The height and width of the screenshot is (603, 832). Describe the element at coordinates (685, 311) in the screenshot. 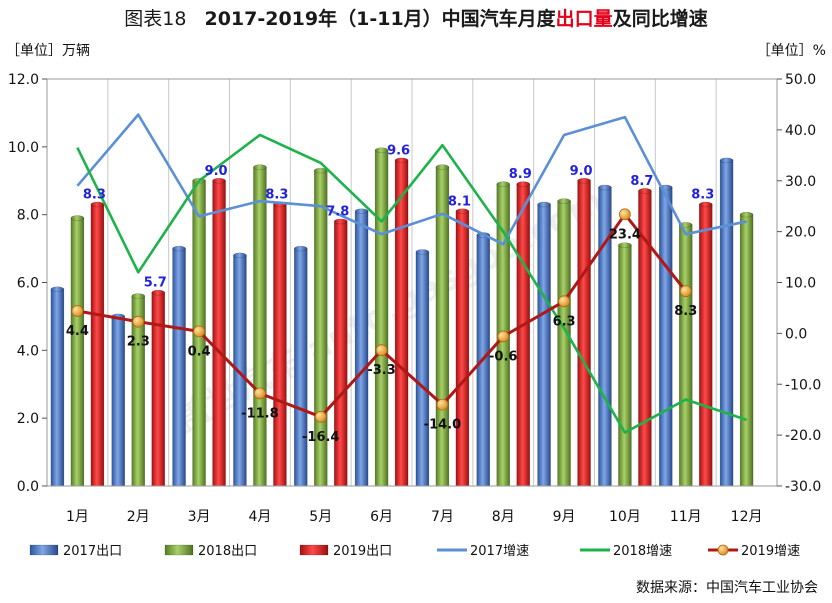

I see `growth-2019-label: 8.3` at that location.